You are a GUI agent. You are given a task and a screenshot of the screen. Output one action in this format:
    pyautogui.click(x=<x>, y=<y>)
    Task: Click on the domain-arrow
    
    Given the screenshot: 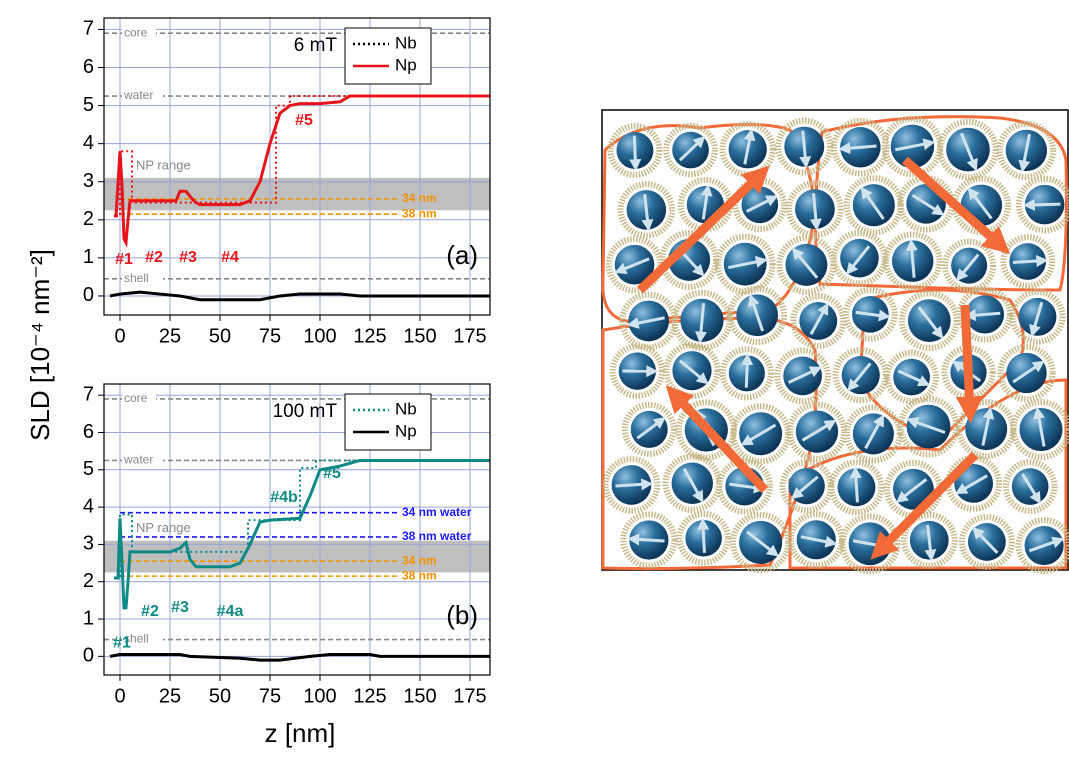 What is the action you would take?
    pyautogui.click(x=967, y=357)
    